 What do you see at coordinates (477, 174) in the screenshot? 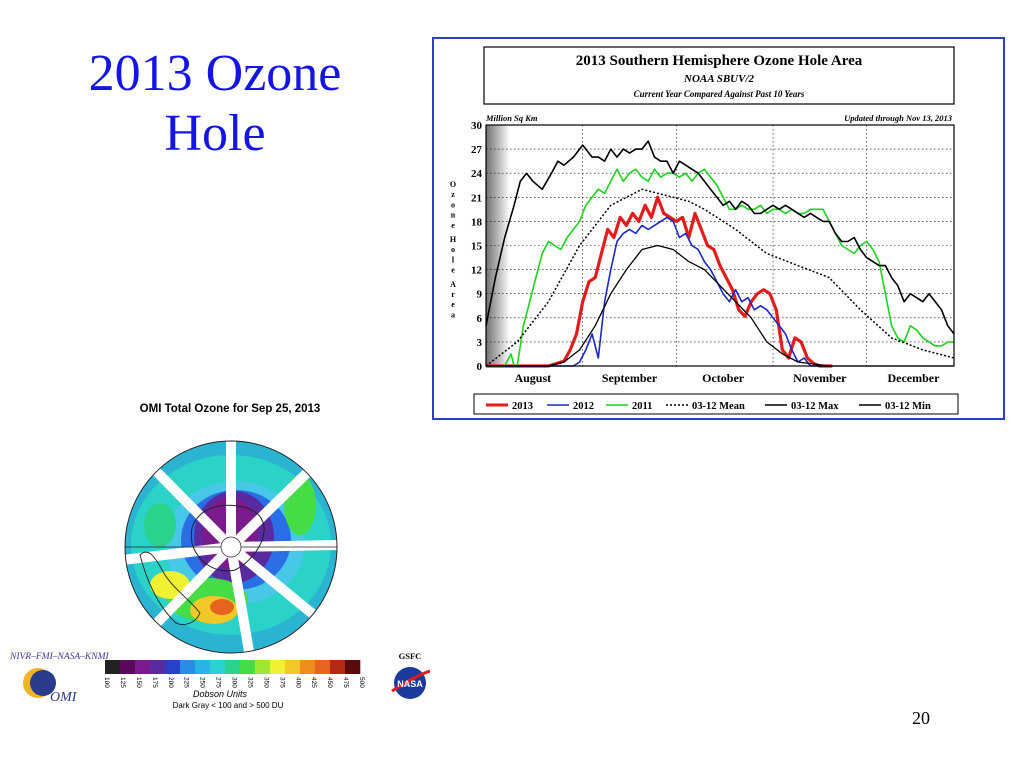
I see `y-tick-label: 24` at bounding box center [477, 174].